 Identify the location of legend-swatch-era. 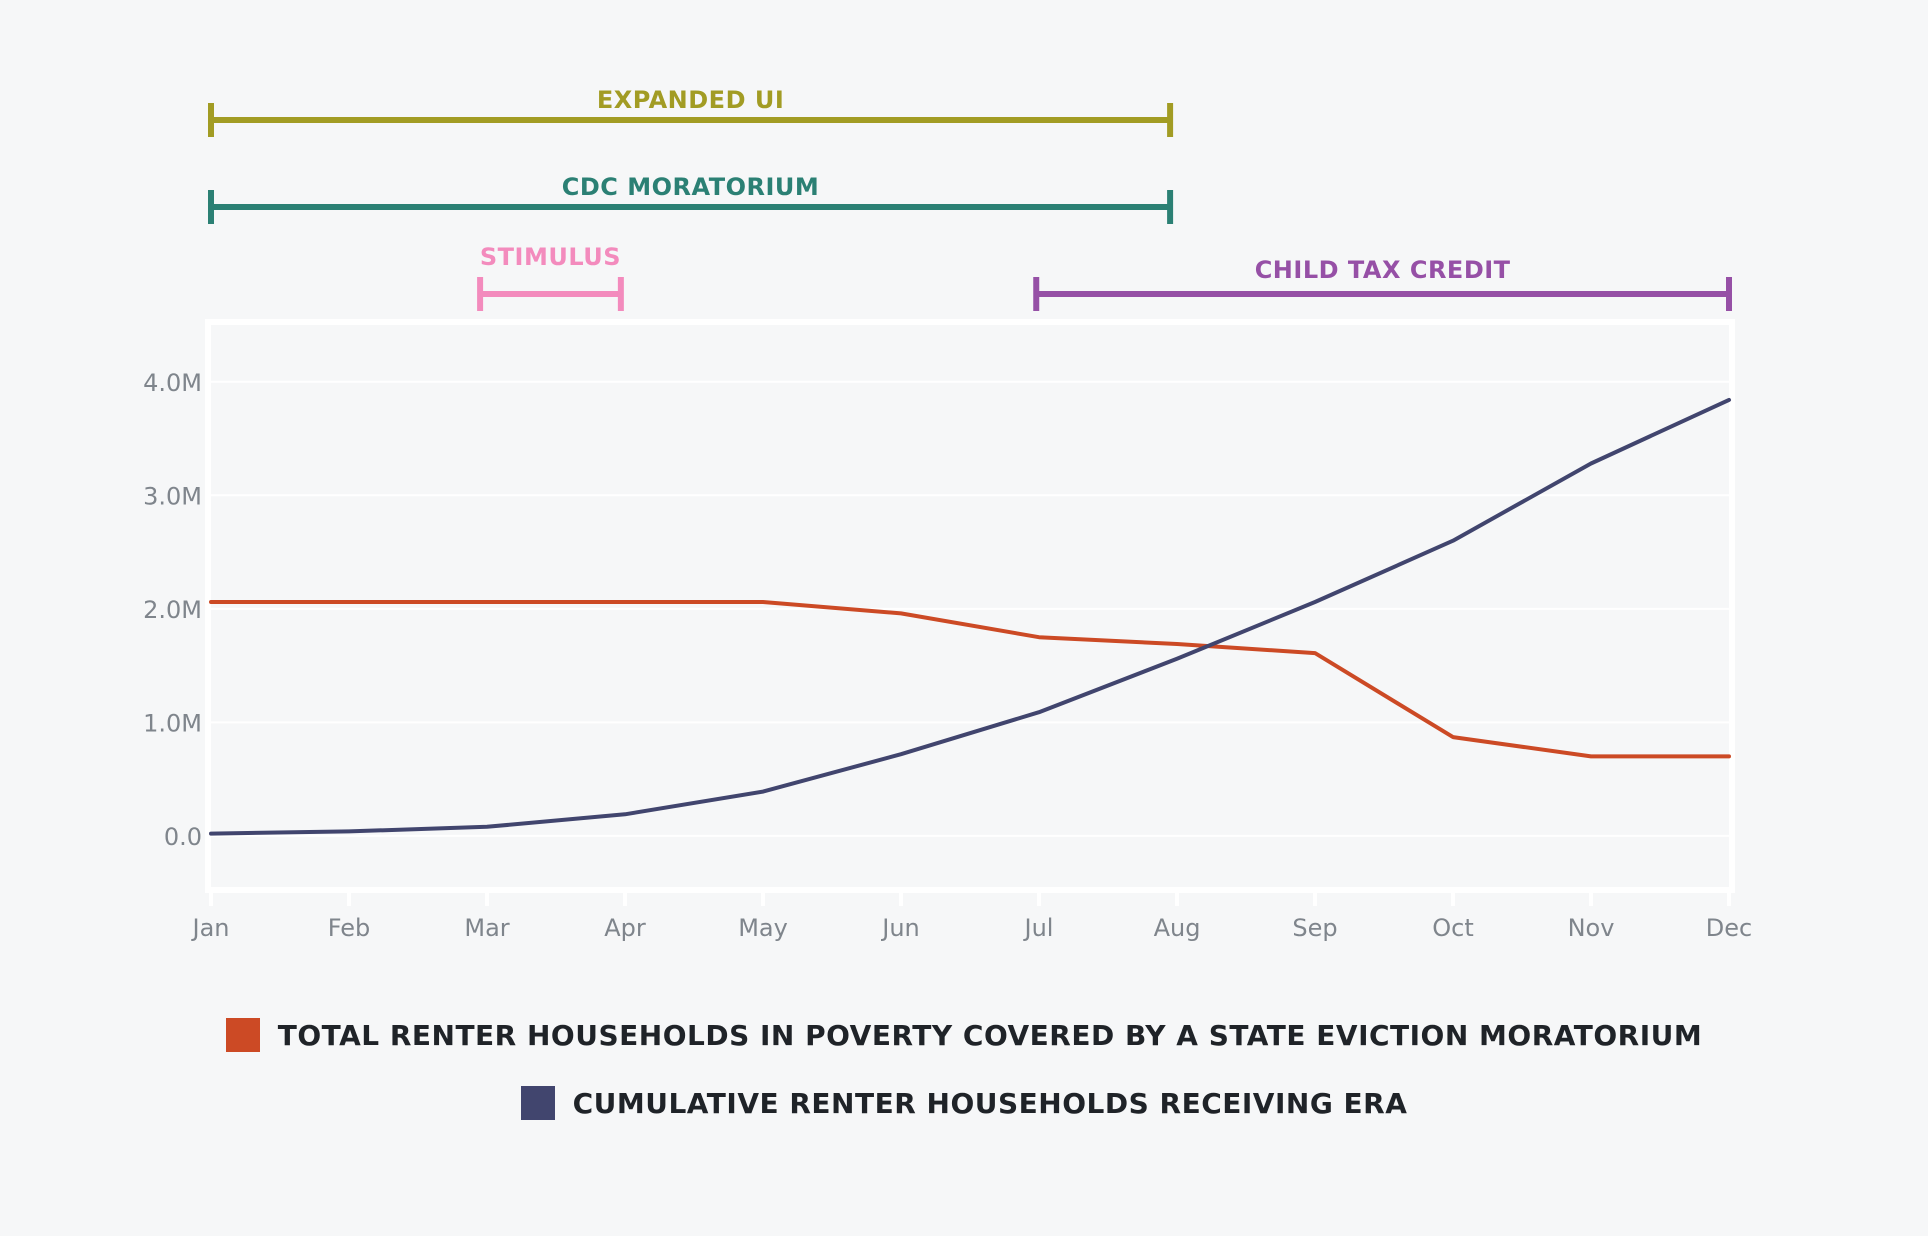
(537, 1103).